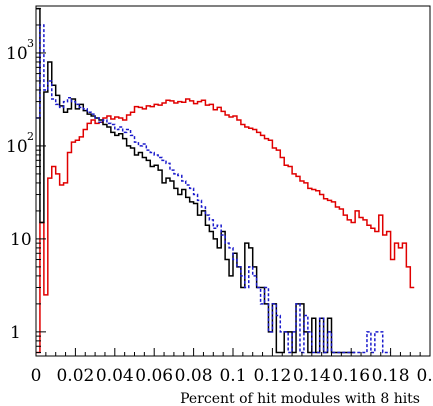 The height and width of the screenshot is (406, 433). Describe the element at coordinates (15, 333) in the screenshot. I see `y-tick-label: 1` at that location.